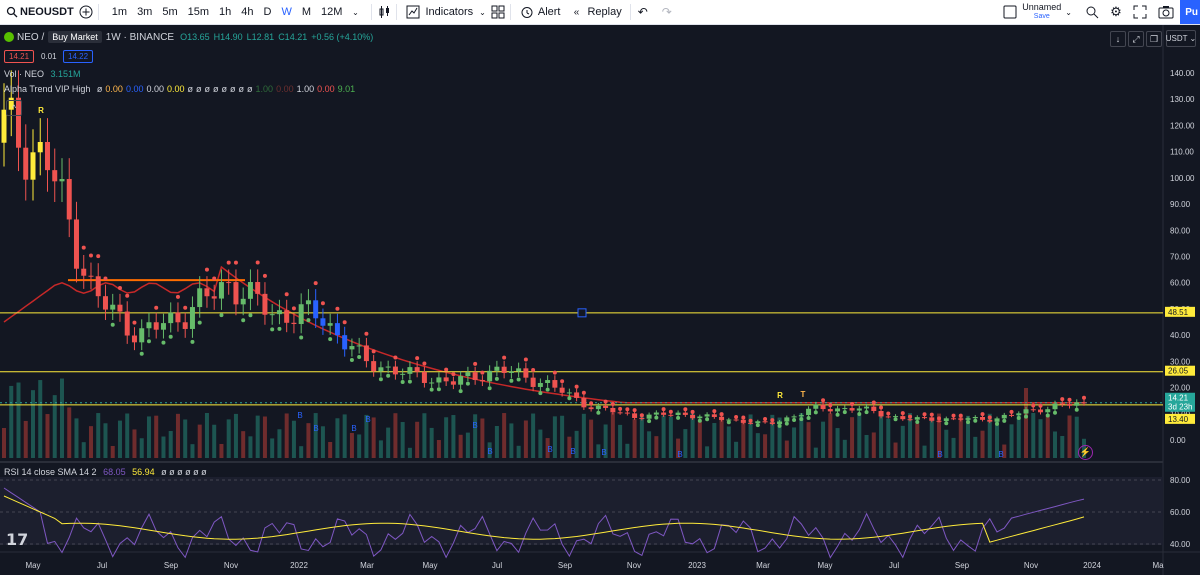  I want to click on alpha-trend-value: 1.00, so click(305, 89).